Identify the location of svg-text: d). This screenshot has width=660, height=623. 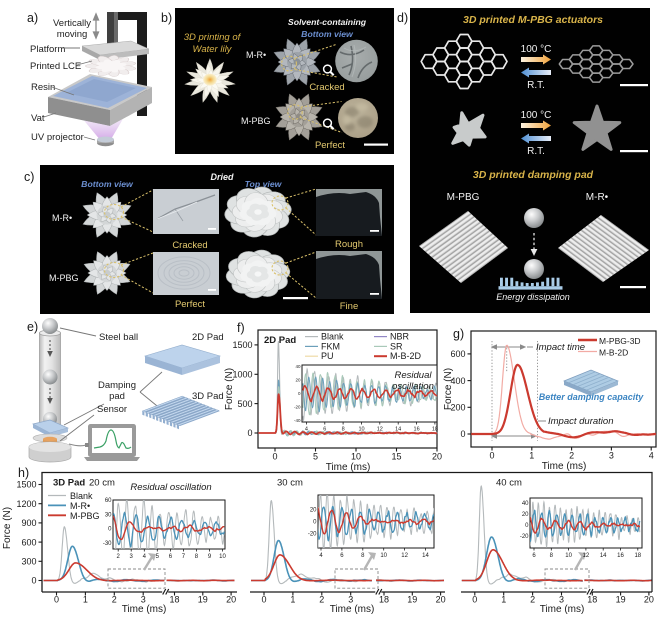
(402, 18).